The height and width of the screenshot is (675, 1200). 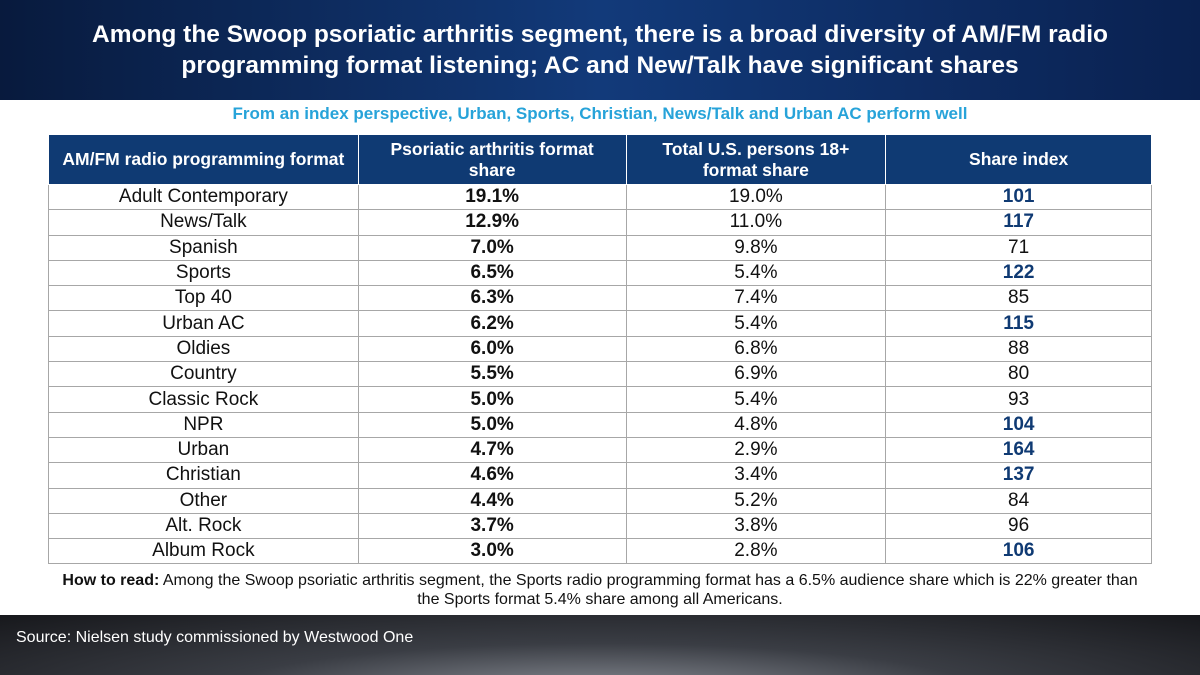 I want to click on cell-total-share: 9.8%, so click(x=756, y=247).